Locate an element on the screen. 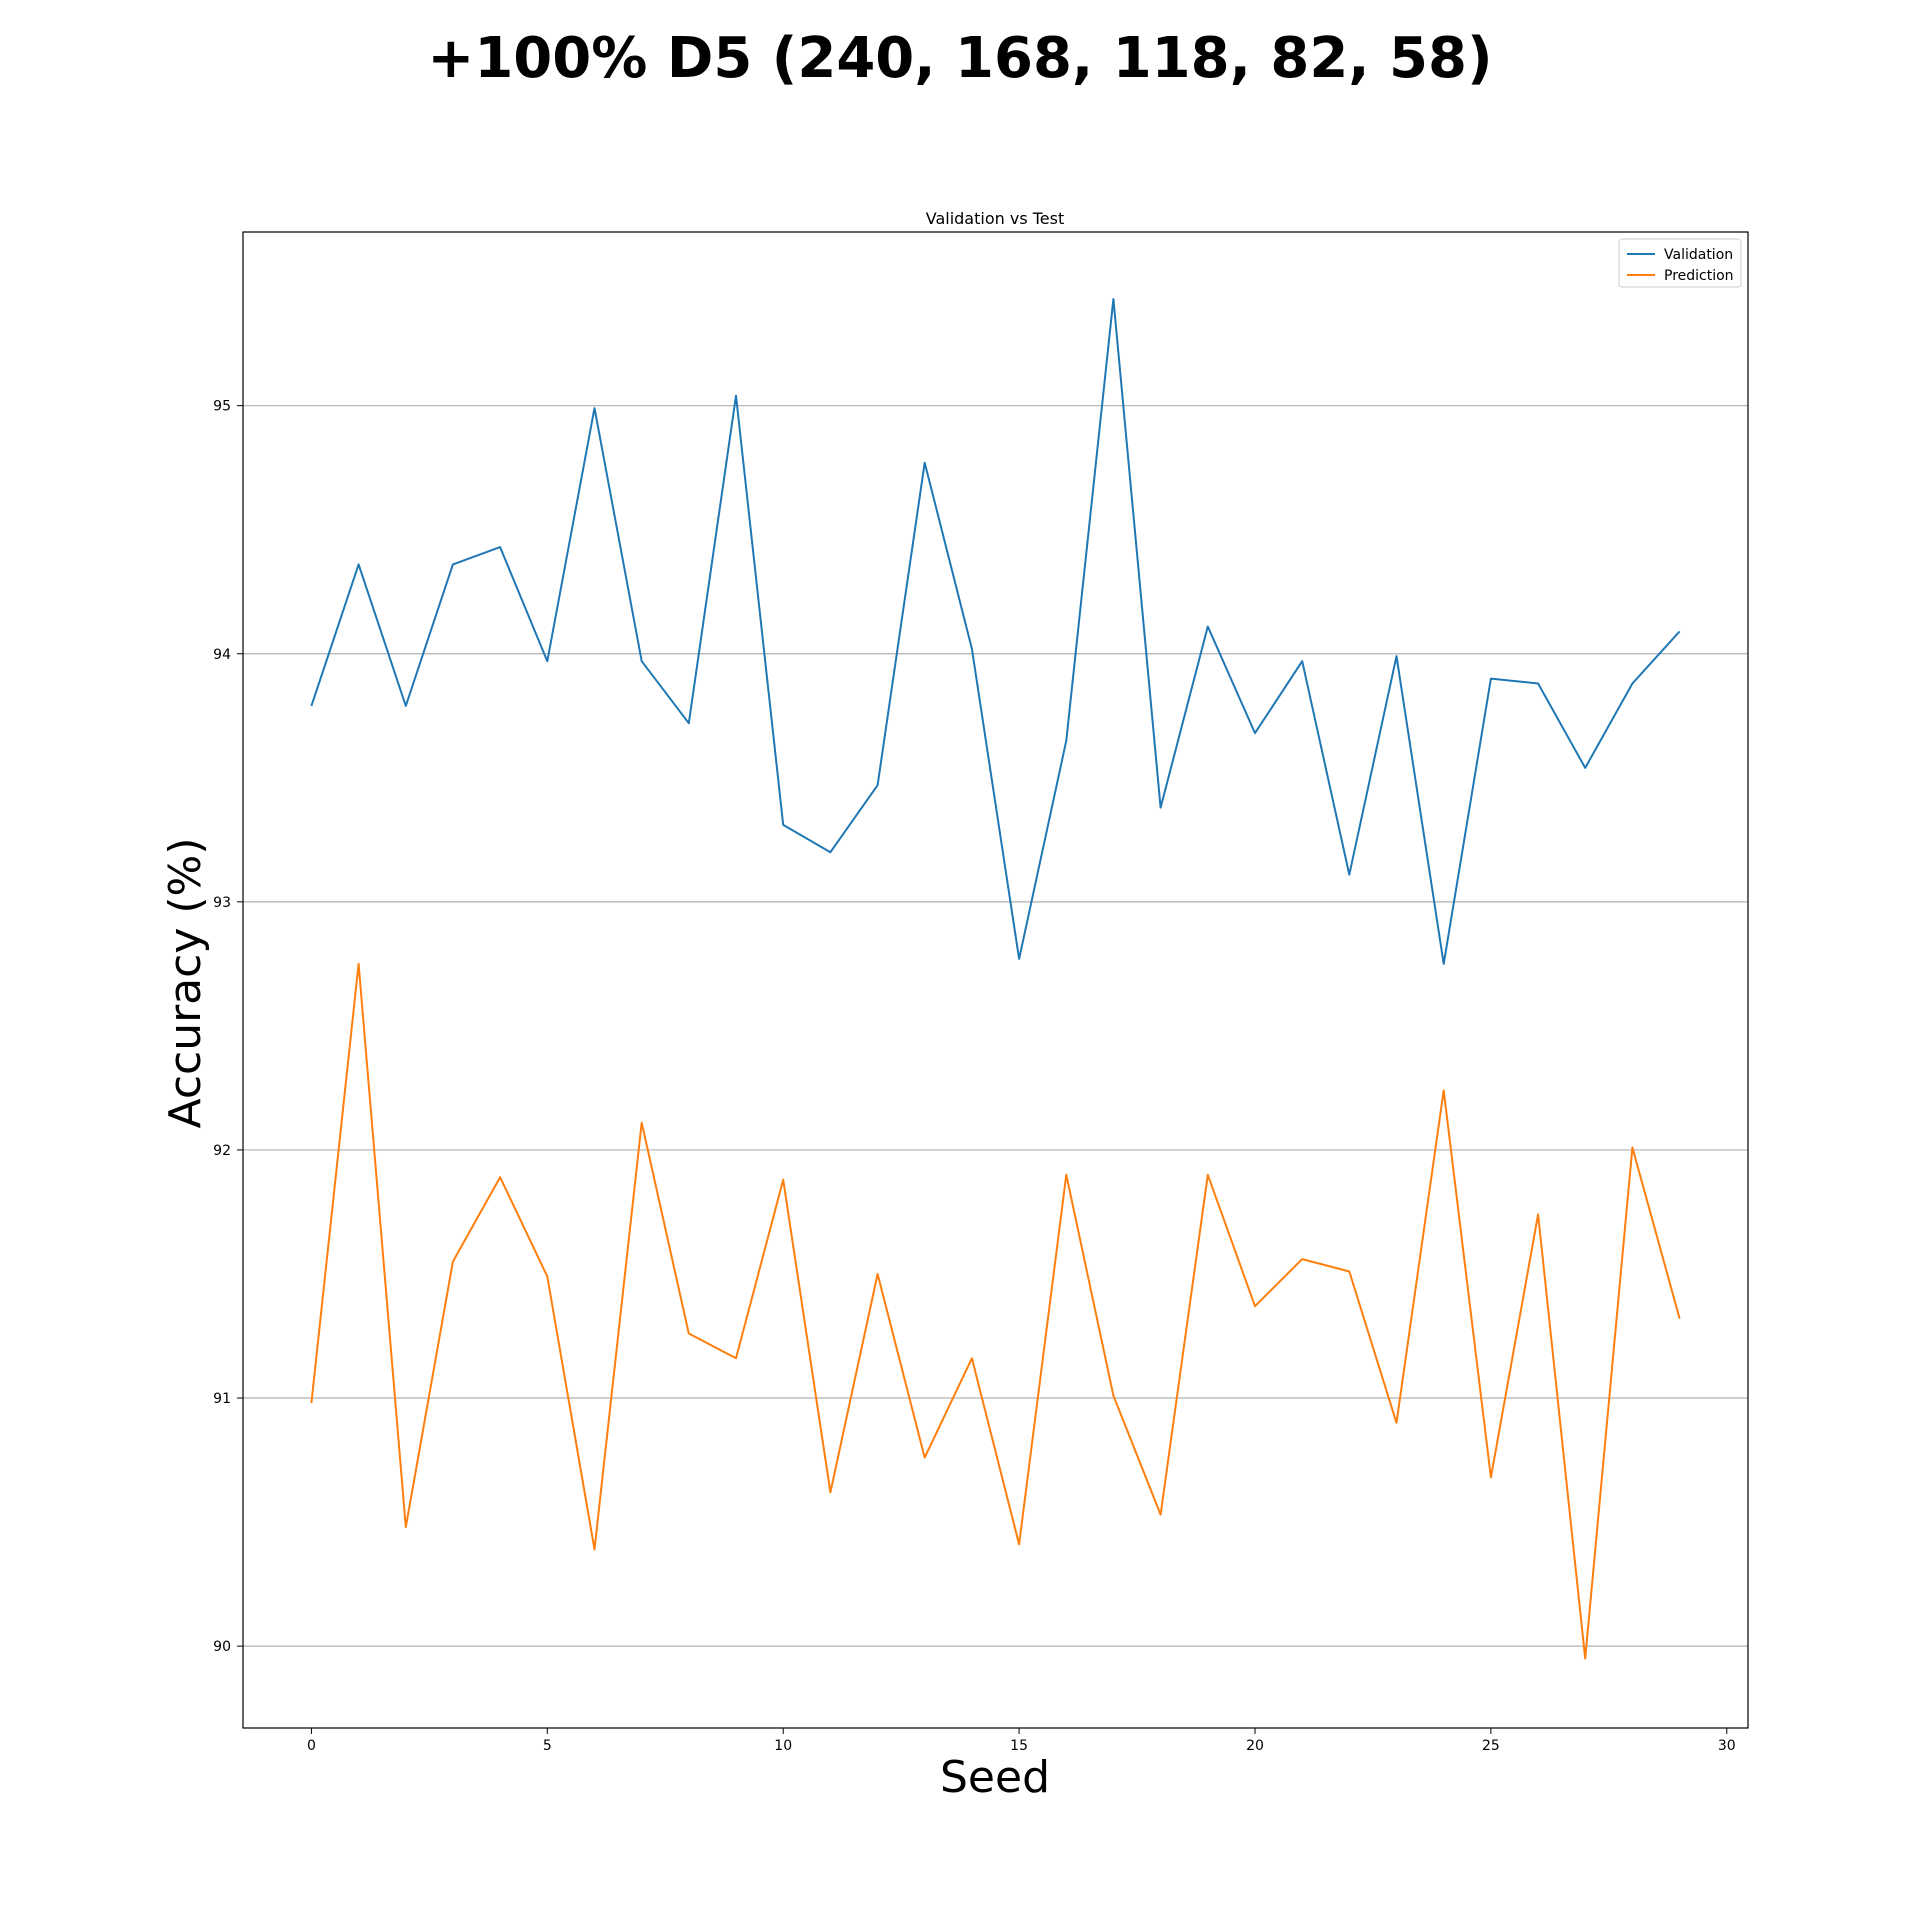 Image resolution: width=1920 pixels, height=1920 pixels. x-tick-label: 5 is located at coordinates (547, 1746).